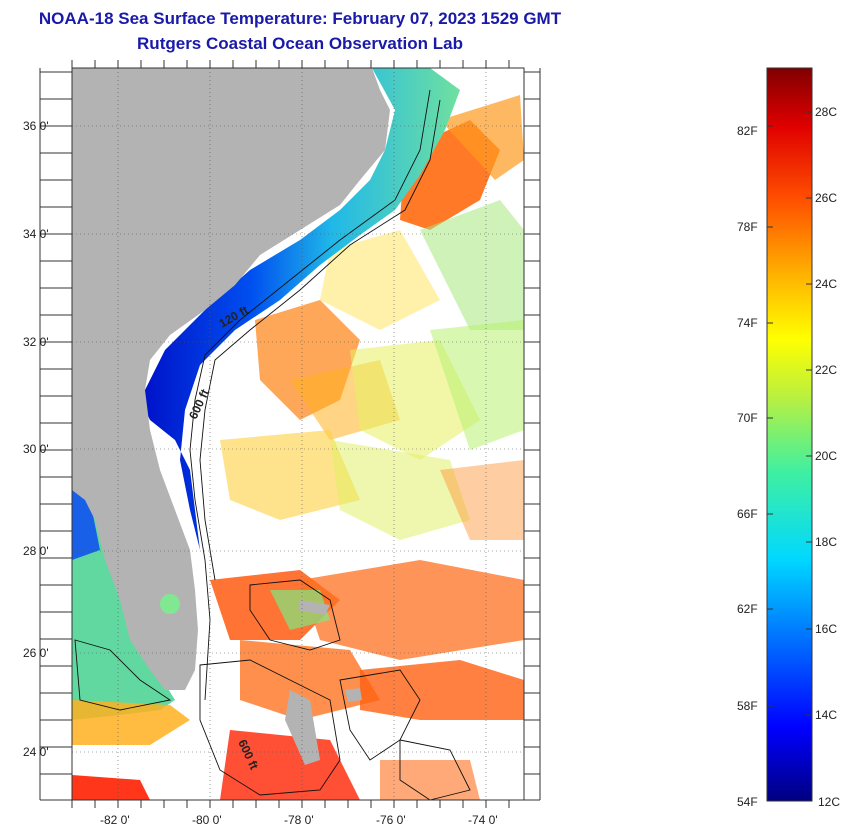 The image size is (849, 832). What do you see at coordinates (747, 131) in the screenshot?
I see `fahrenheit-label: 82F` at bounding box center [747, 131].